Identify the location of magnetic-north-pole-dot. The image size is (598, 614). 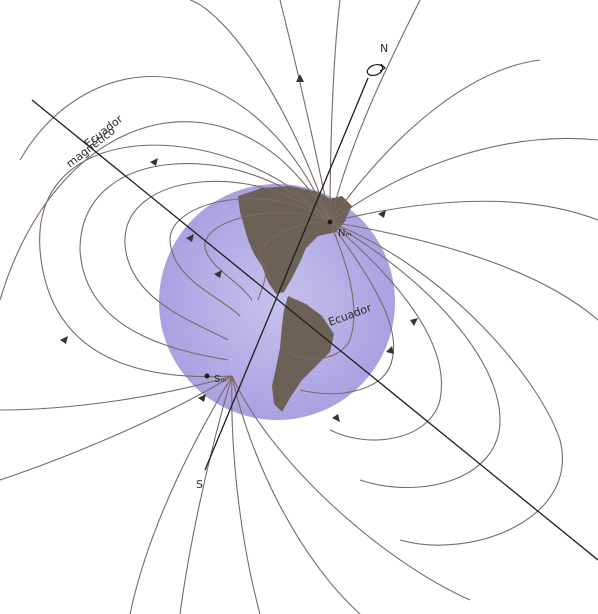
(330, 222).